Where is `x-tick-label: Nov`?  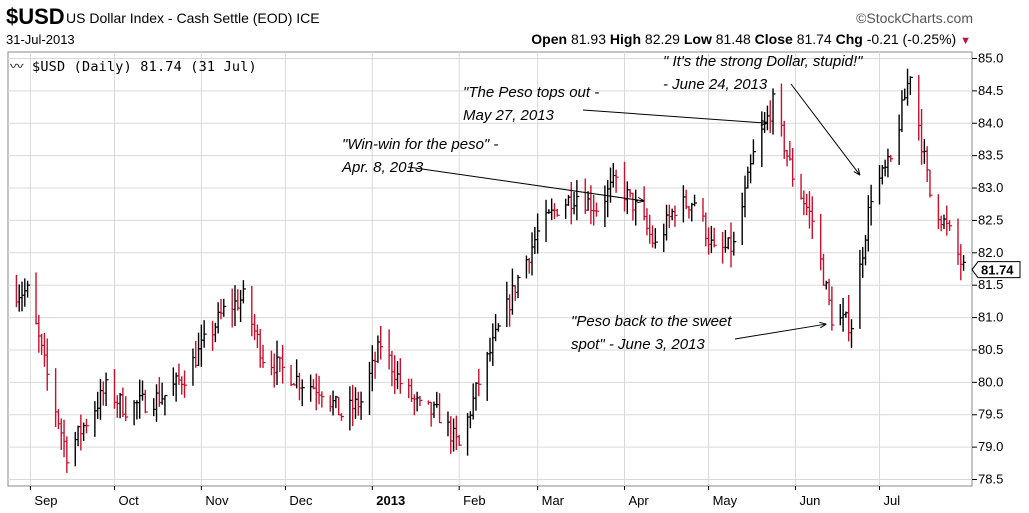 x-tick-label: Nov is located at coordinates (217, 500).